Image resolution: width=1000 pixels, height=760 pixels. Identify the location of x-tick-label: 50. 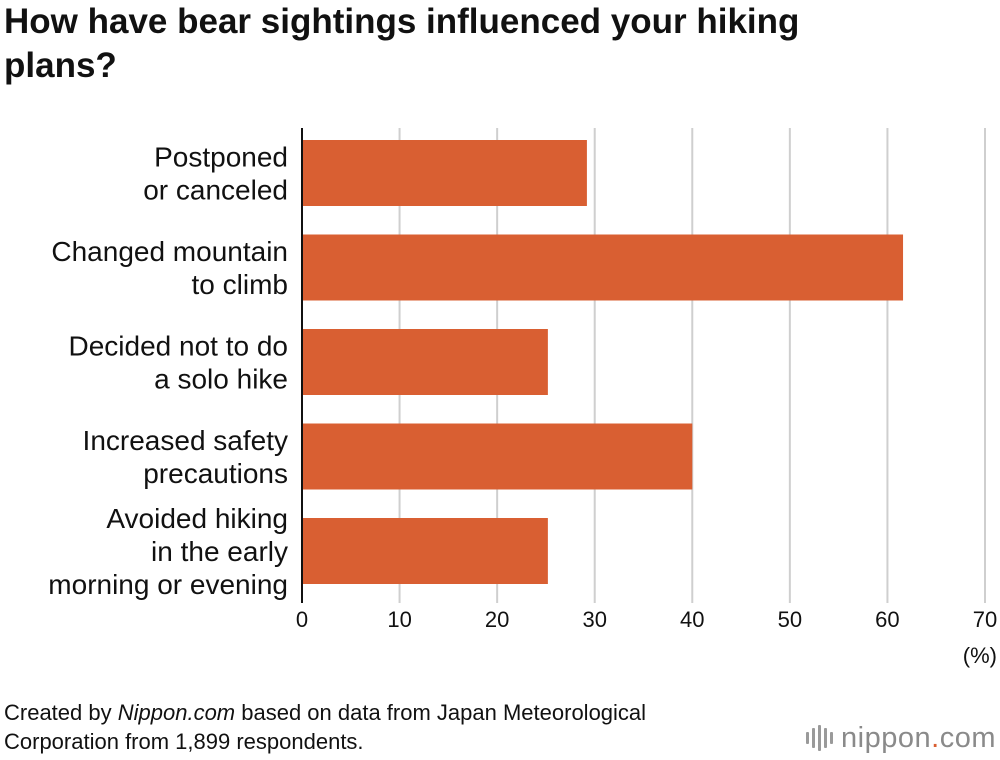
(790, 619).